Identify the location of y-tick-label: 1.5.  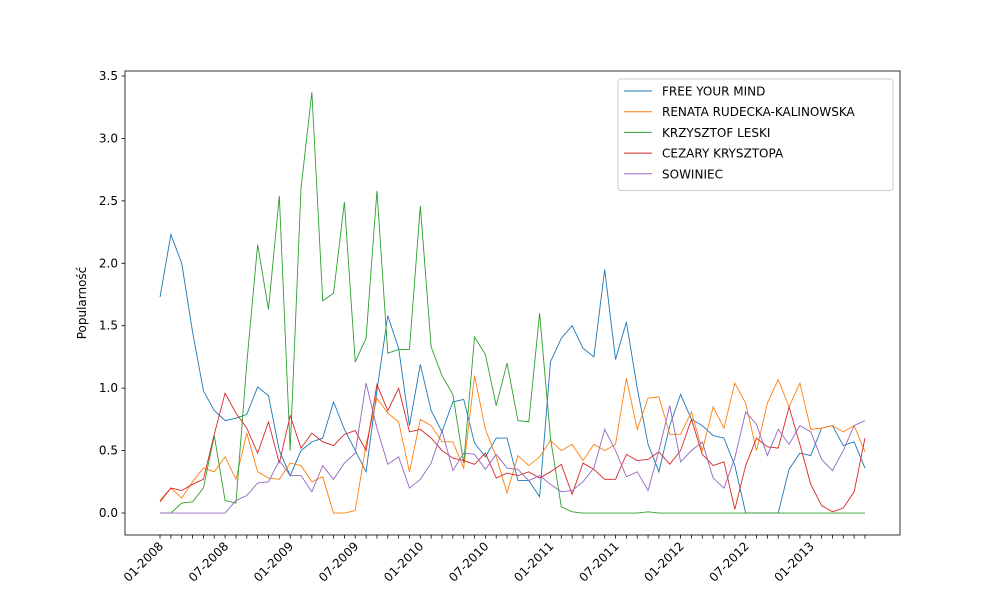
(108, 326).